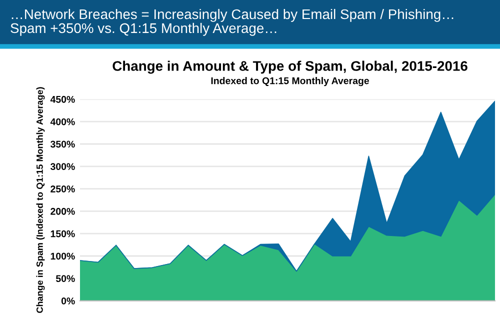  What do you see at coordinates (62, 189) in the screenshot?
I see `y-tick-label: 250%` at bounding box center [62, 189].